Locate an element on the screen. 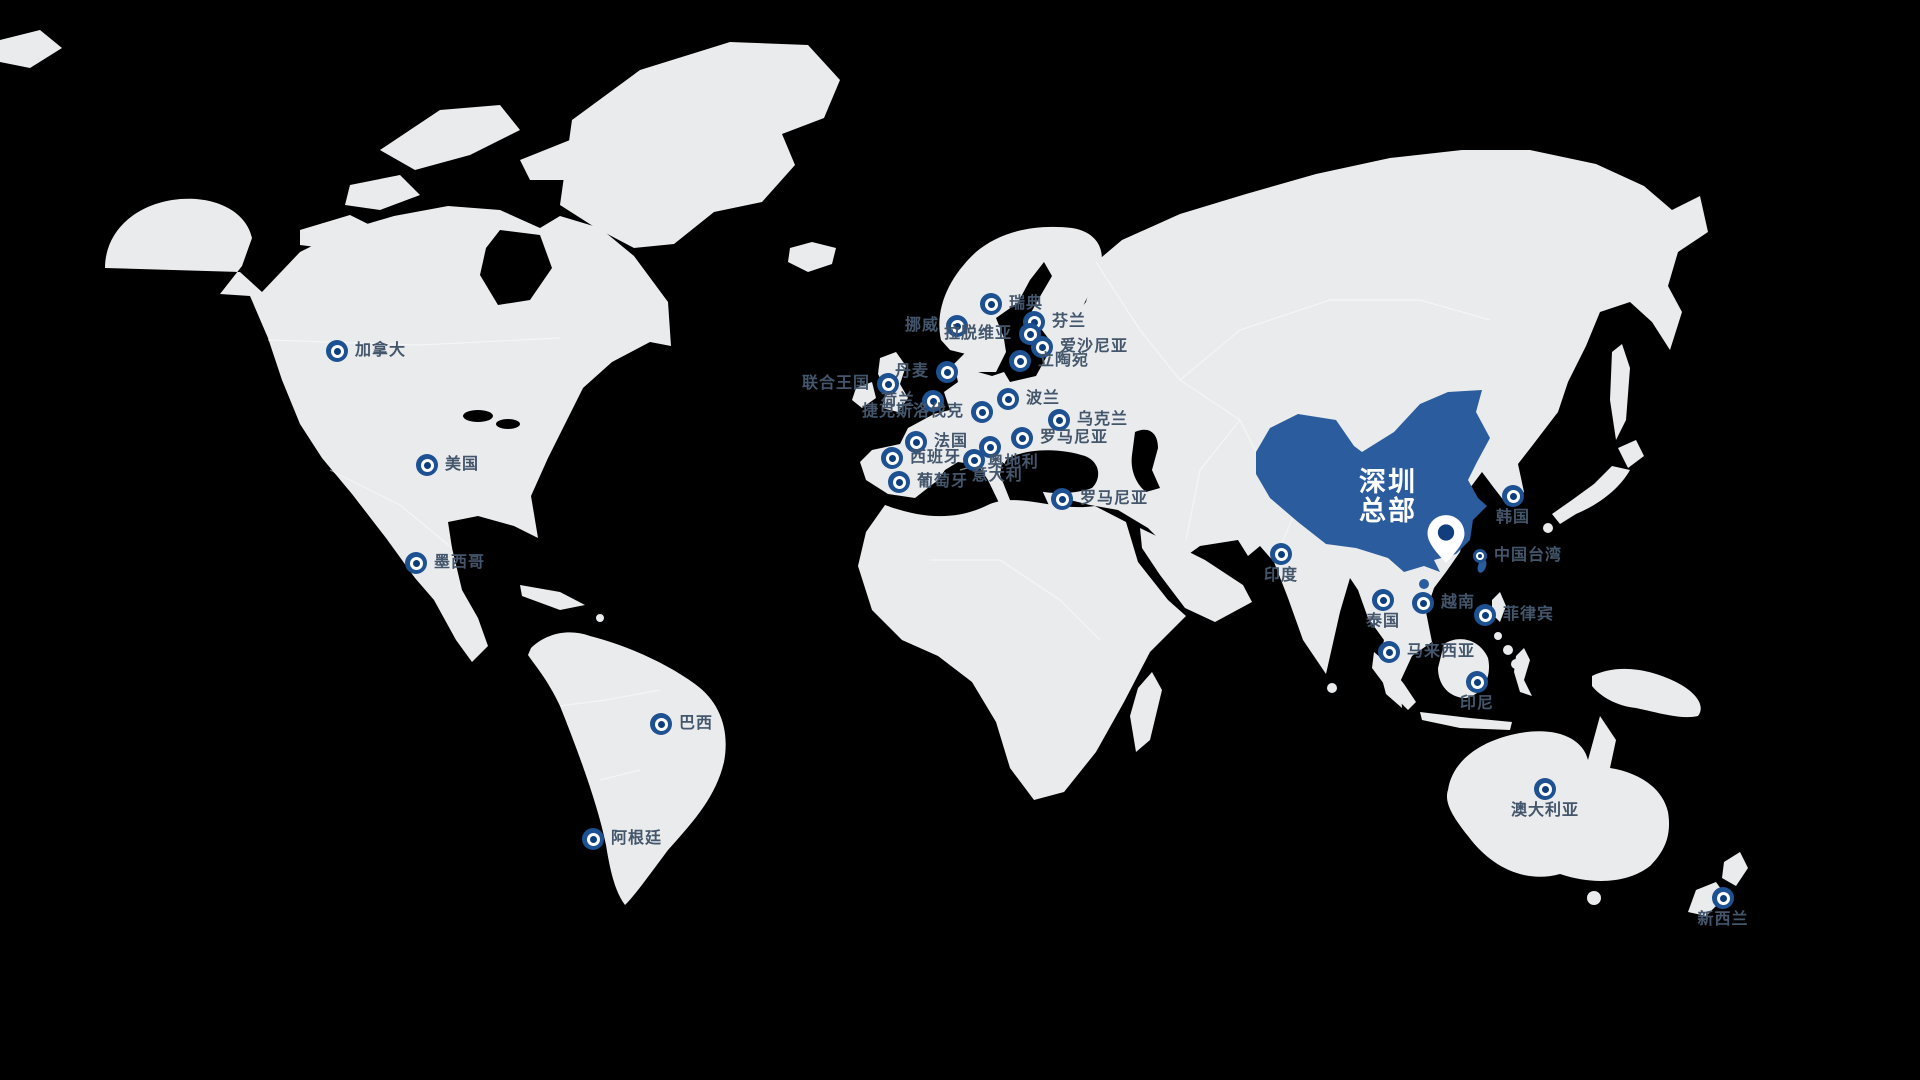 This screenshot has width=1920, height=1080. marker-france: 法国 is located at coordinates (936, 442).